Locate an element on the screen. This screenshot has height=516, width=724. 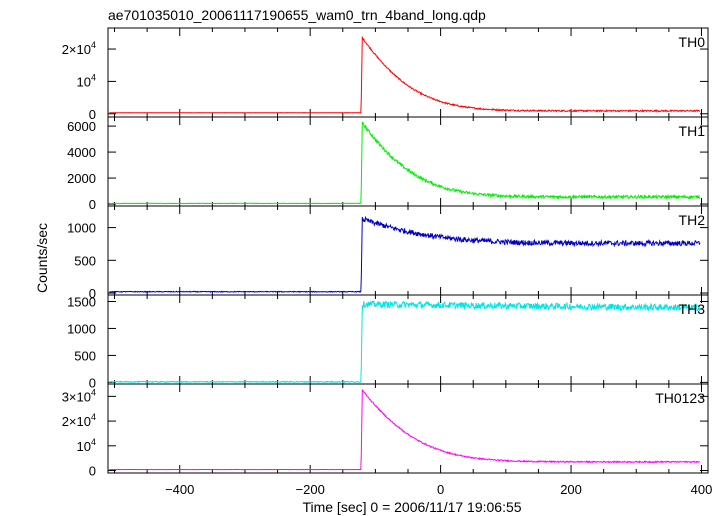
panel-label-th1: TH1 is located at coordinates (692, 131).